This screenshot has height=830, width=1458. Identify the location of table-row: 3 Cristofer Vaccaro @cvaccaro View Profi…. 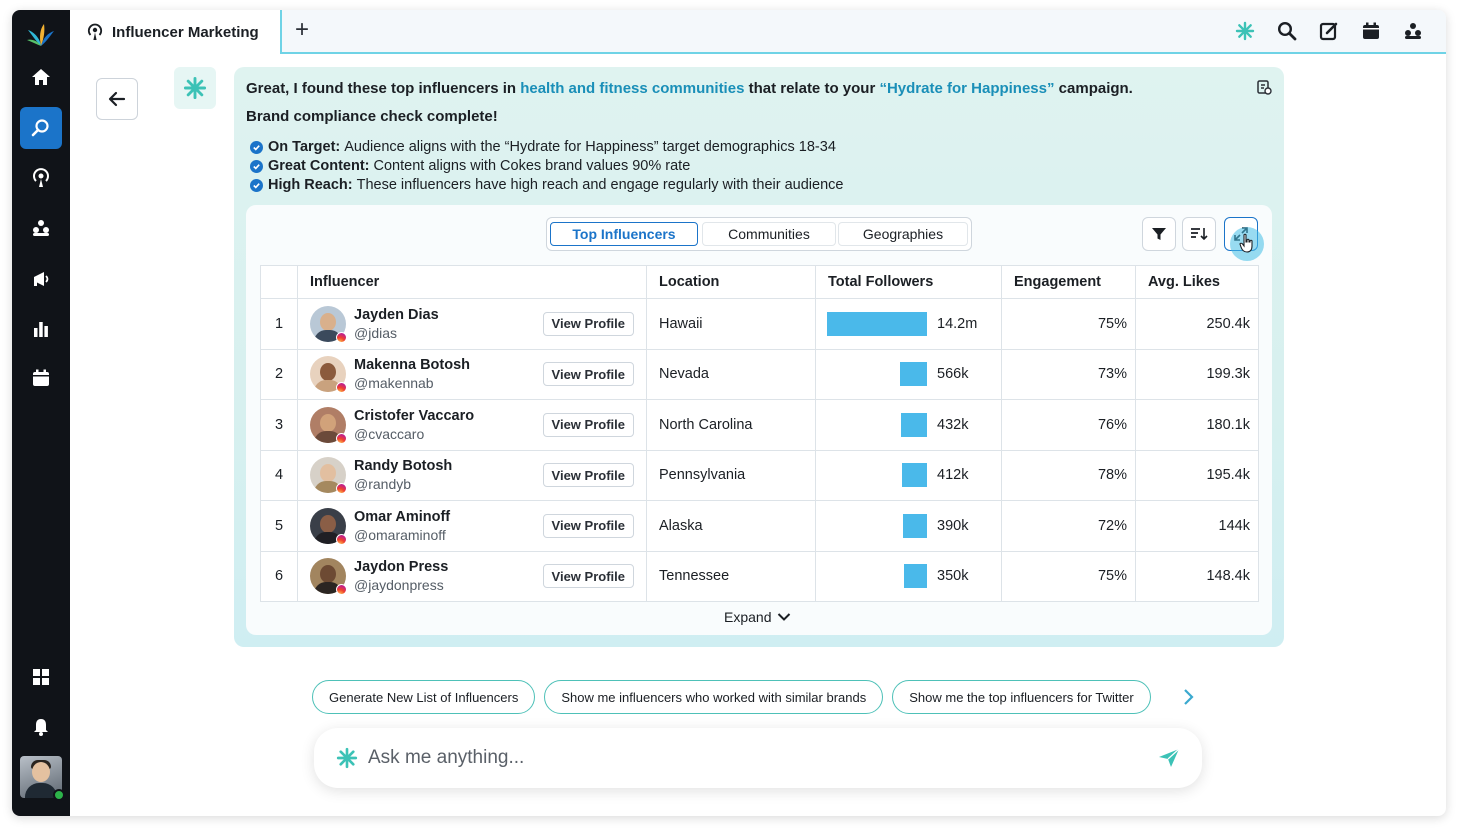
(759, 425).